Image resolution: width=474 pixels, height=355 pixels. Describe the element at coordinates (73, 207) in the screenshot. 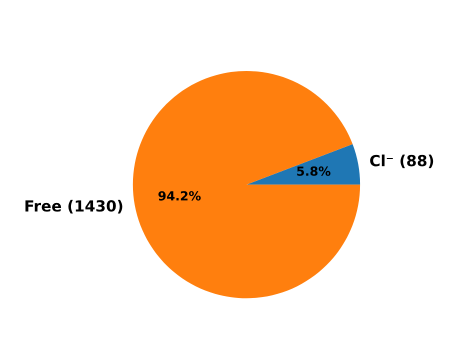

I see `slice-label: Free (1430)` at that location.